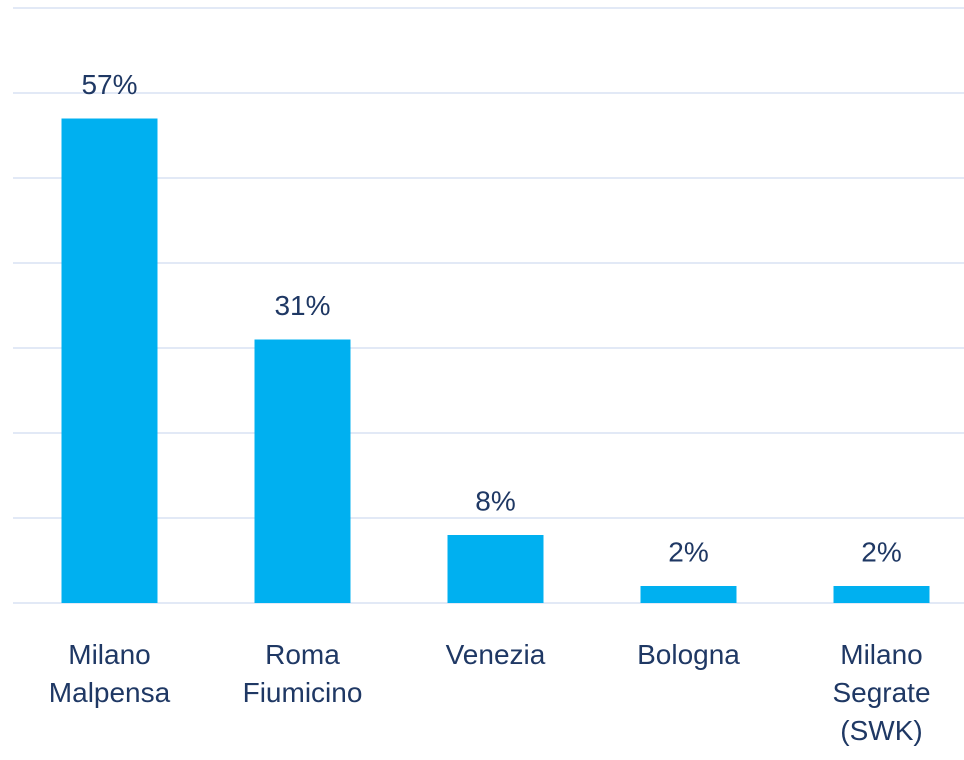 The width and height of the screenshot is (964, 760). I want to click on data-label: 8%, so click(495, 500).